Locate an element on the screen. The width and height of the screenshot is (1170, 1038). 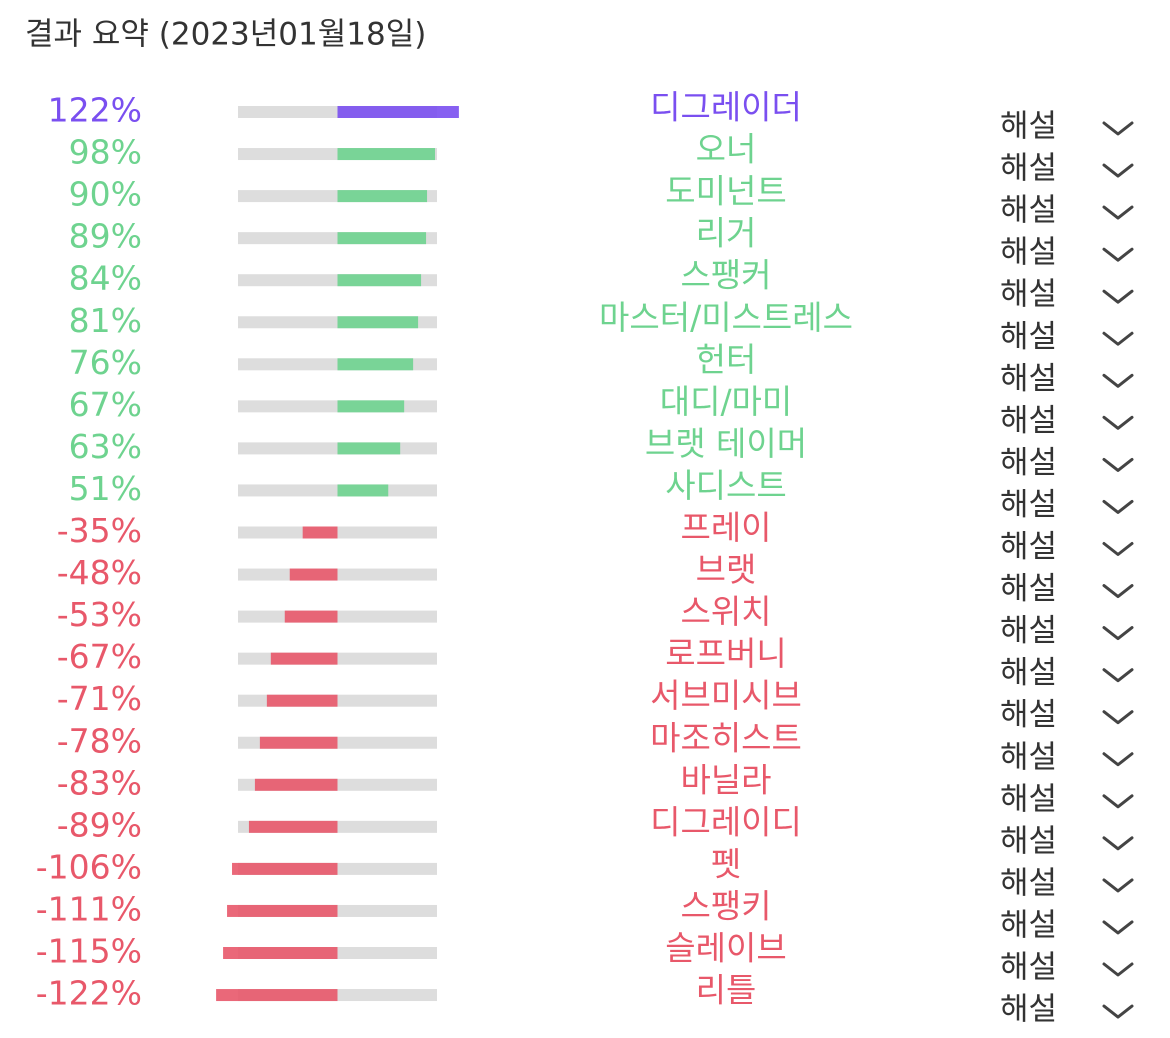
value-label: -115% is located at coordinates (89, 951).